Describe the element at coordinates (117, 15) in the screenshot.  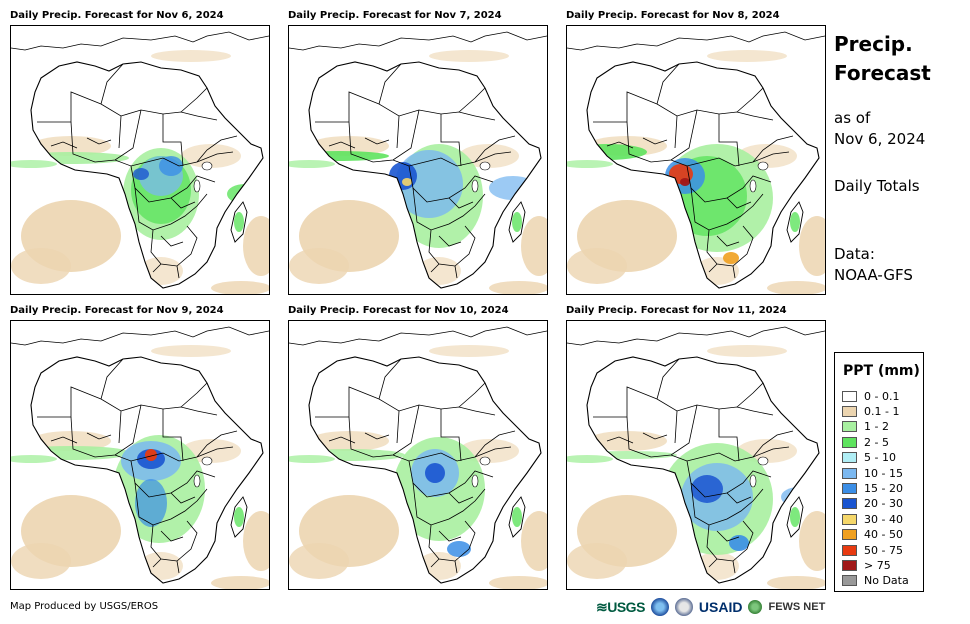
I see `panel-title: Daily Precip. Forecast for Nov 6, 2024` at that location.